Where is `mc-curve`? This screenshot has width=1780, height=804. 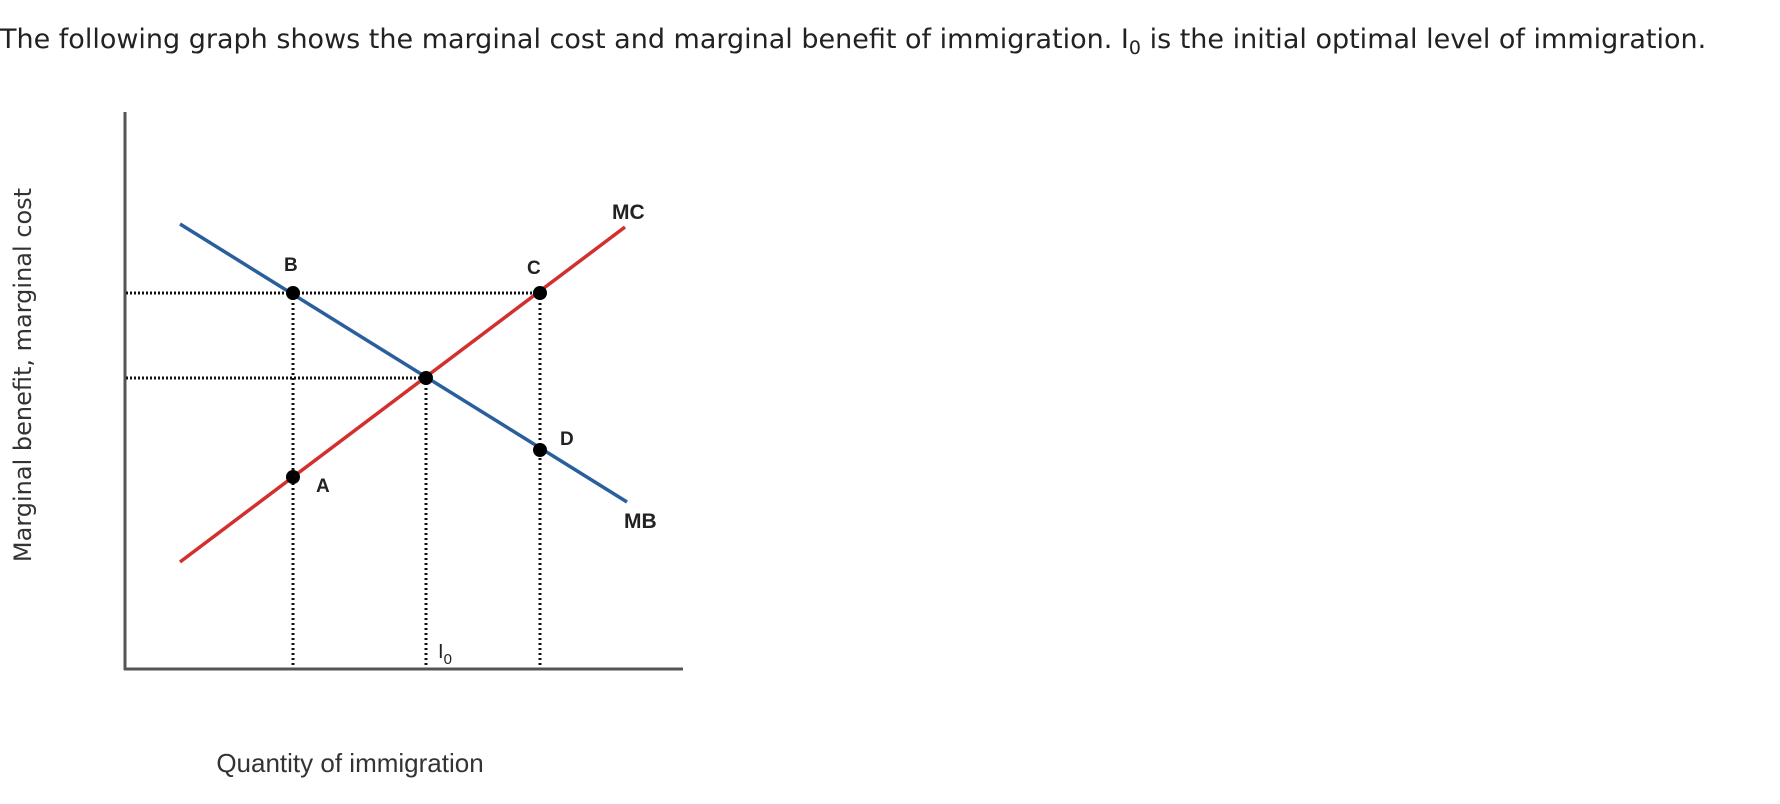 mc-curve is located at coordinates (402, 394).